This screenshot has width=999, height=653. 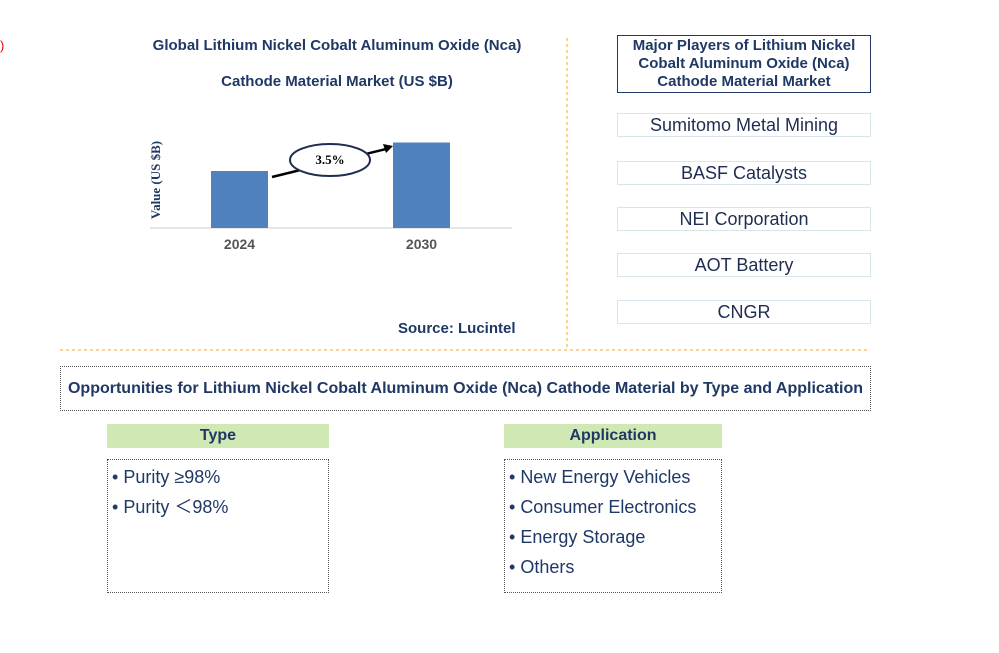 What do you see at coordinates (2, 45) in the screenshot?
I see `corner-fragment: )` at bounding box center [2, 45].